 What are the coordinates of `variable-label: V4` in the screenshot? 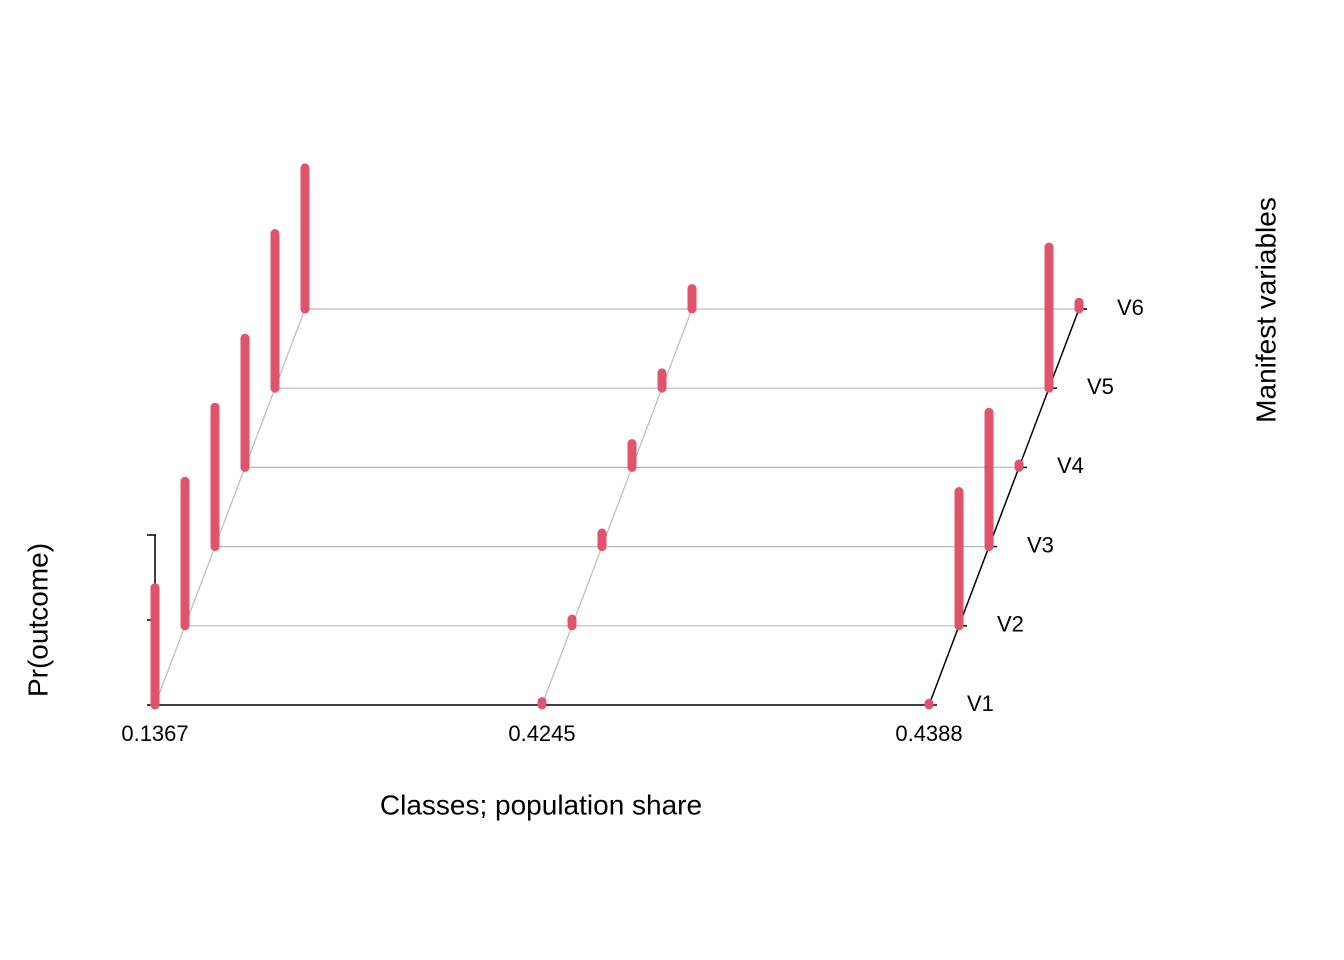 It's located at (1070, 465).